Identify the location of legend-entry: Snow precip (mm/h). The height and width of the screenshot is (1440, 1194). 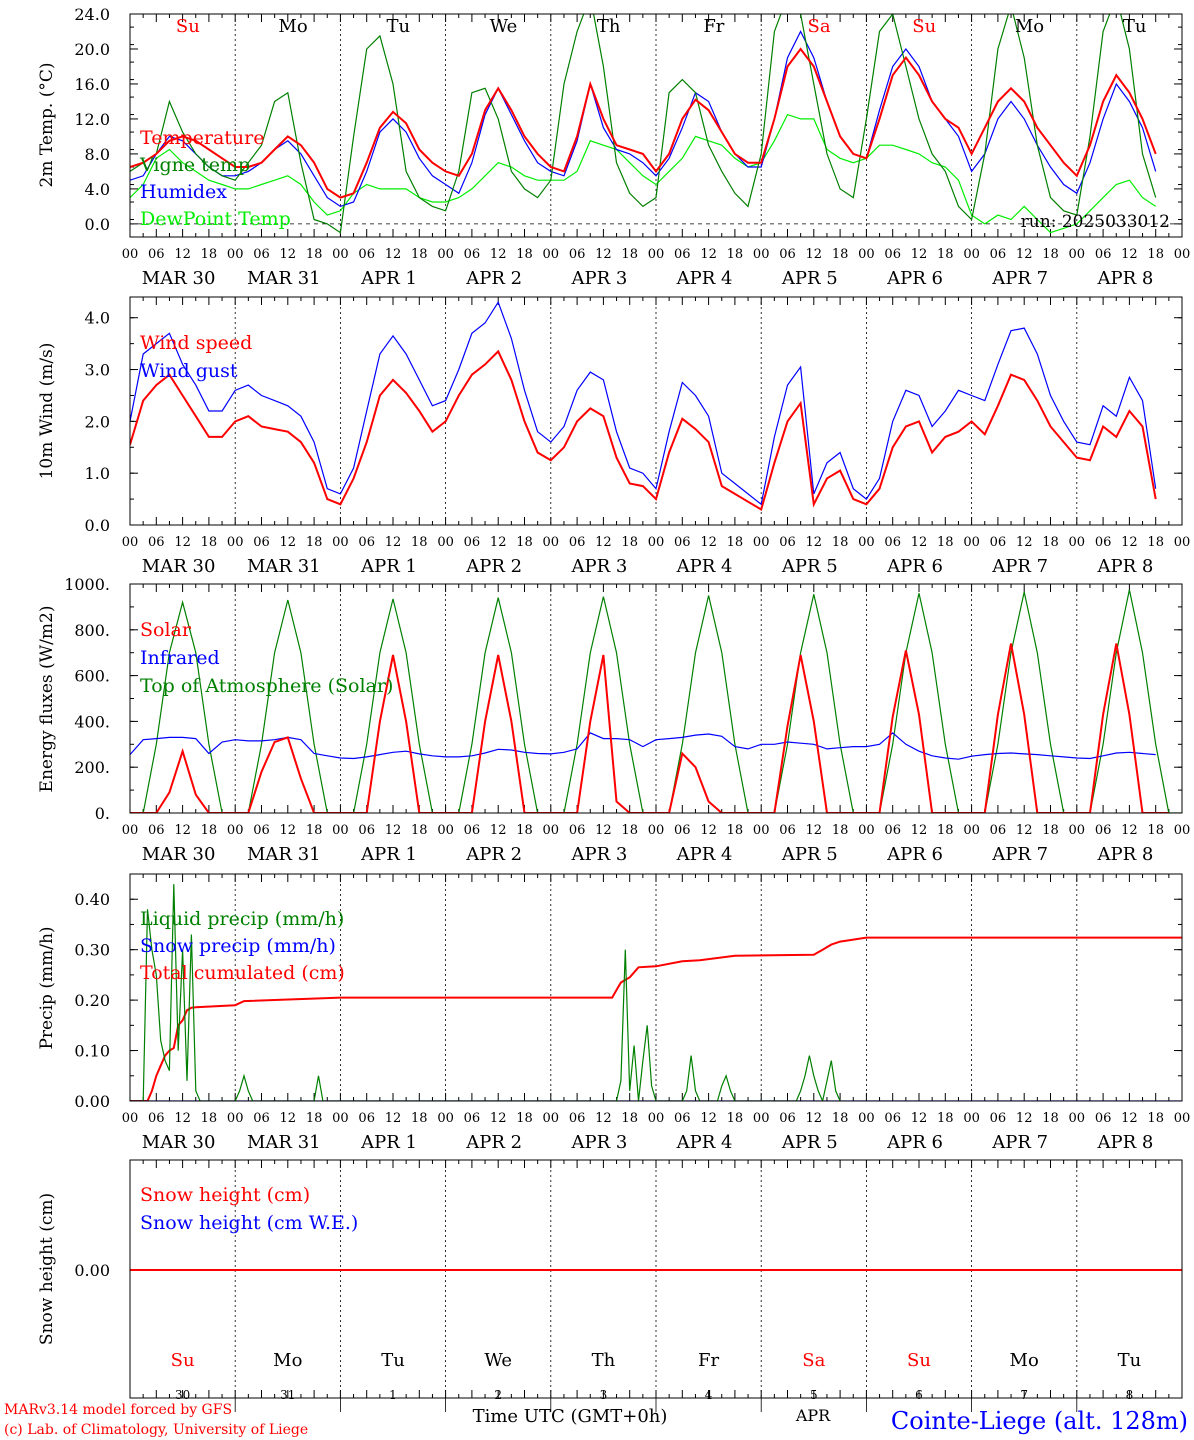
(238, 946).